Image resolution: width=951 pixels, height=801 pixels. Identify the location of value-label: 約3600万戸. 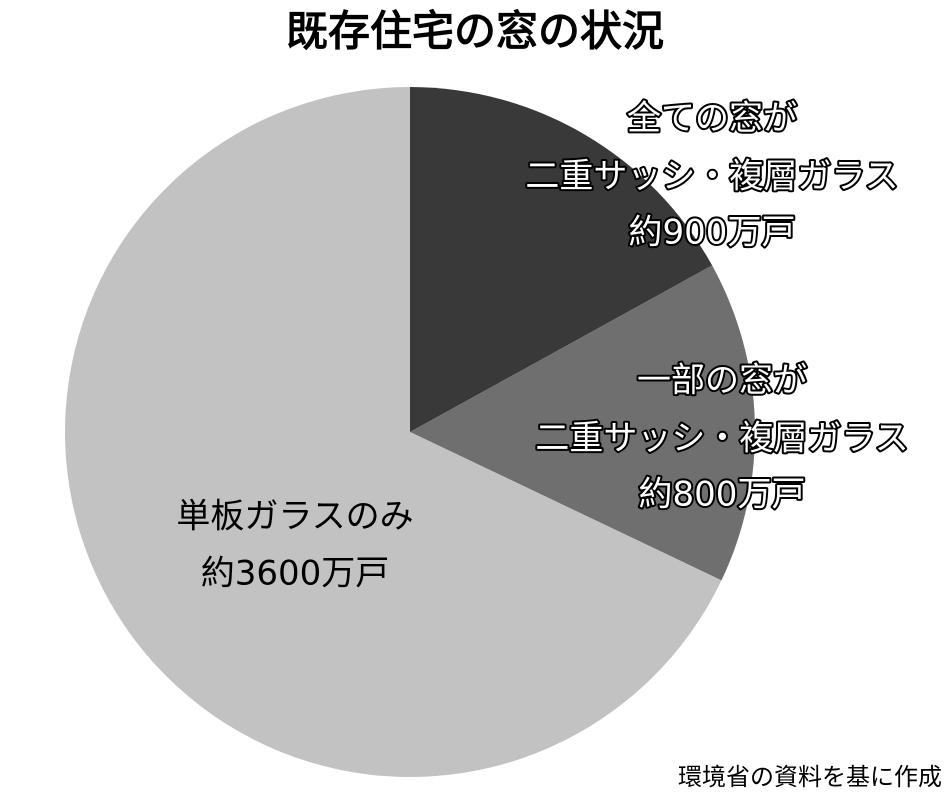
(295, 574).